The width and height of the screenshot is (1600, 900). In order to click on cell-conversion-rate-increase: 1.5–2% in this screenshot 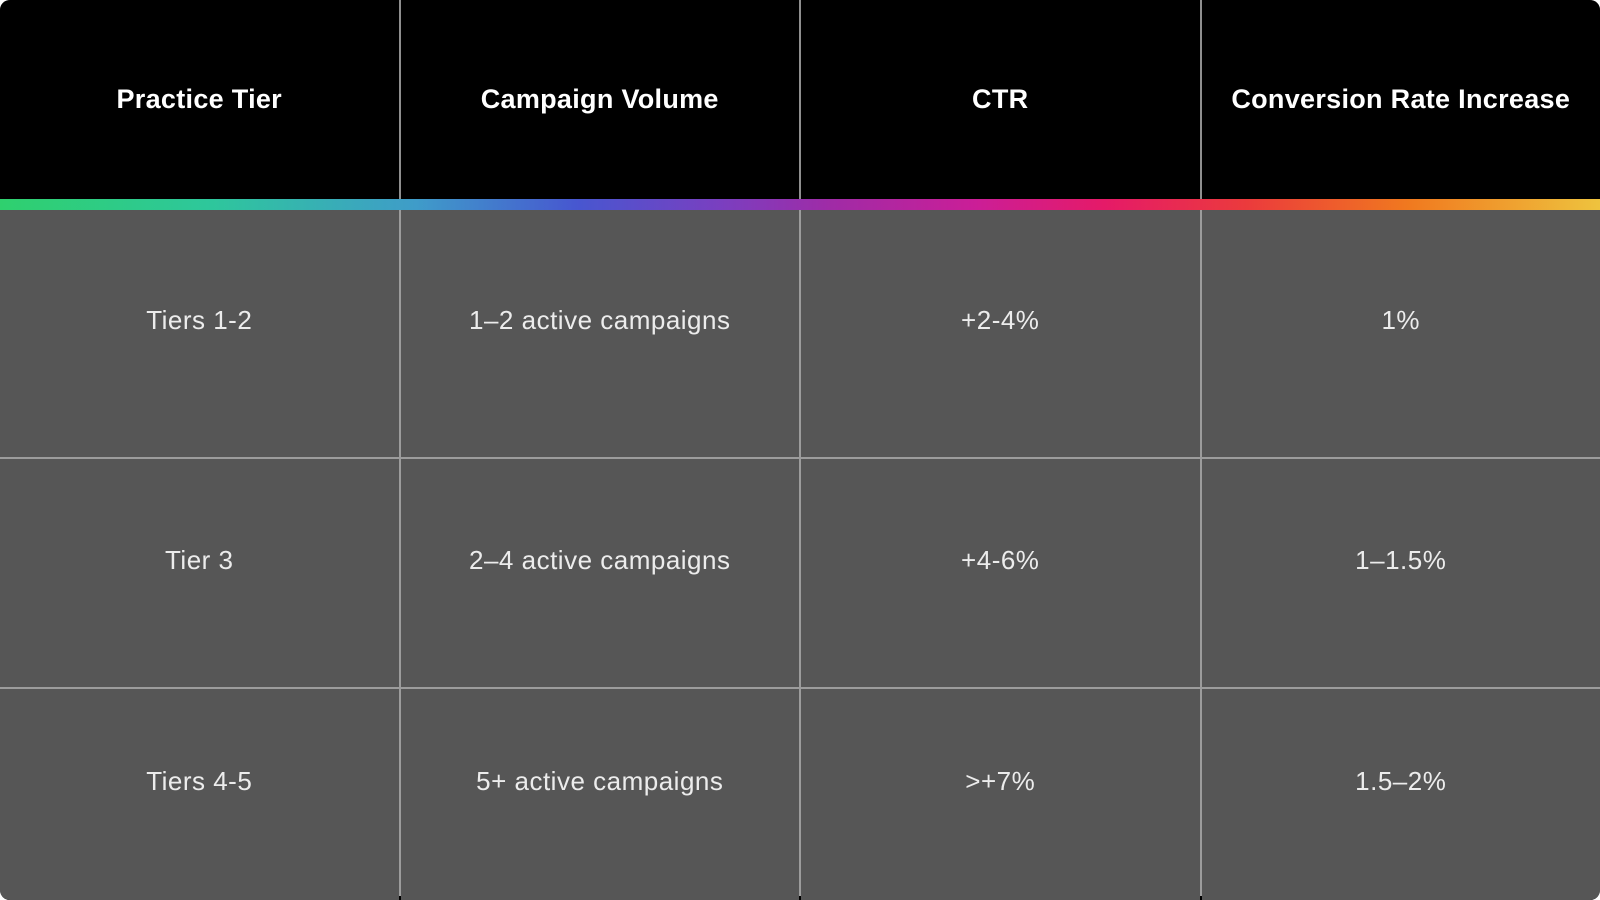, I will do `click(1400, 794)`.